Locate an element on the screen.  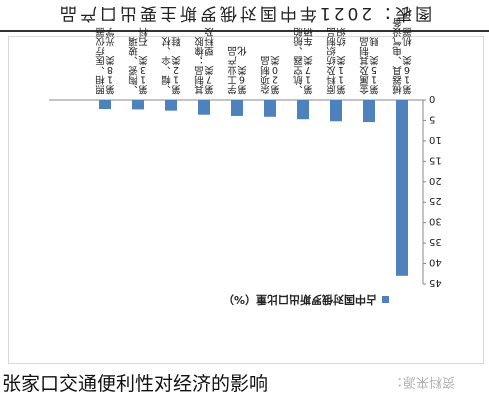
y-tick-label: 35 is located at coordinates (435, 241).